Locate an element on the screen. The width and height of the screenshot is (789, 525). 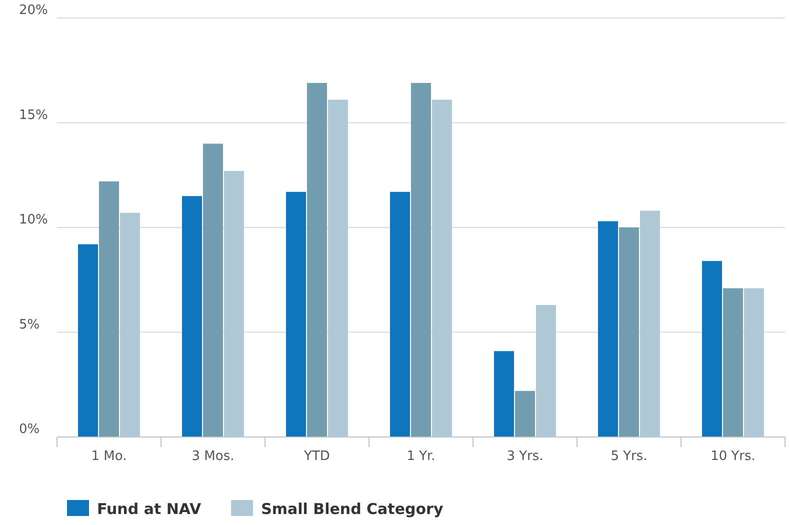
x-tick-label: 1 Yr. is located at coordinates (421, 456).